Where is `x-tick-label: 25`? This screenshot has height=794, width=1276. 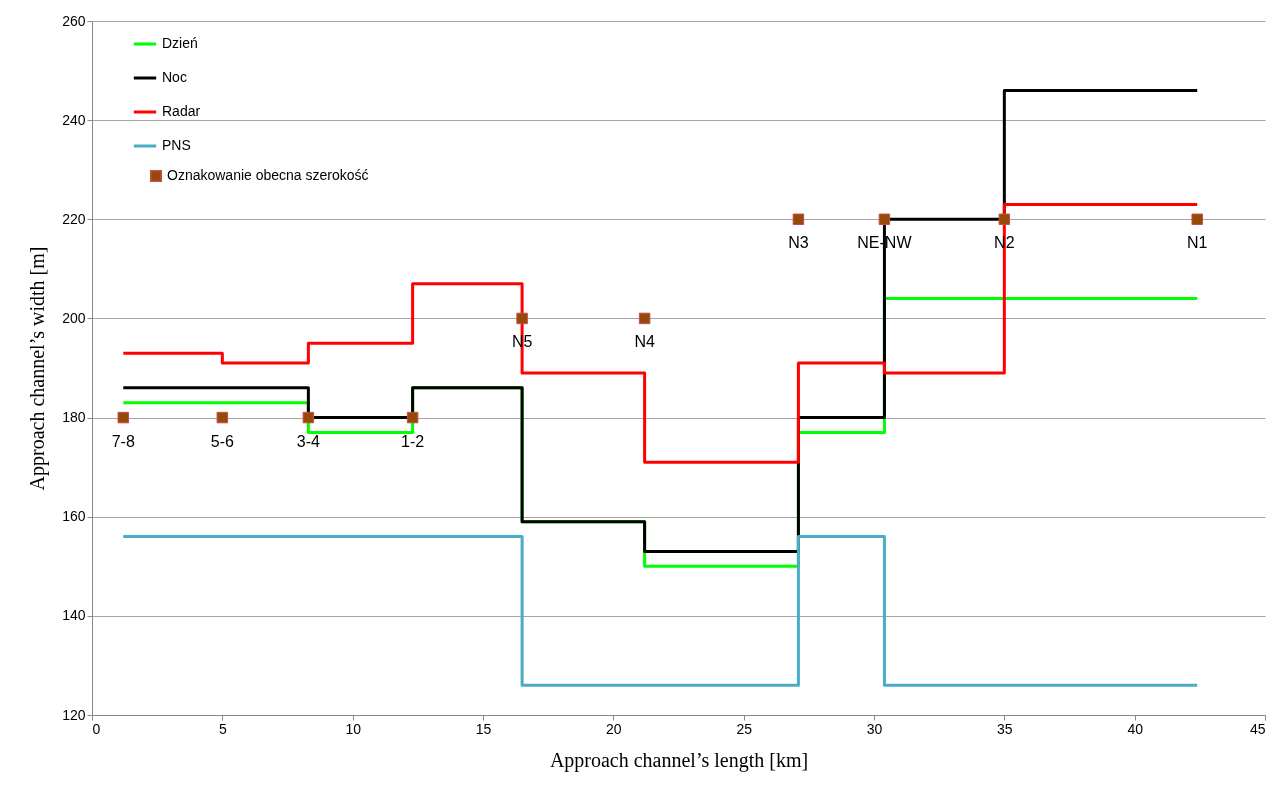
x-tick-label: 25 is located at coordinates (744, 728).